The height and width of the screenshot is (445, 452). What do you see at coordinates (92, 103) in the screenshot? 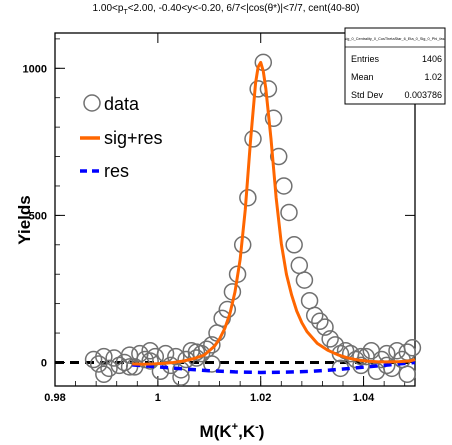
I see `legend-marker-data` at bounding box center [92, 103].